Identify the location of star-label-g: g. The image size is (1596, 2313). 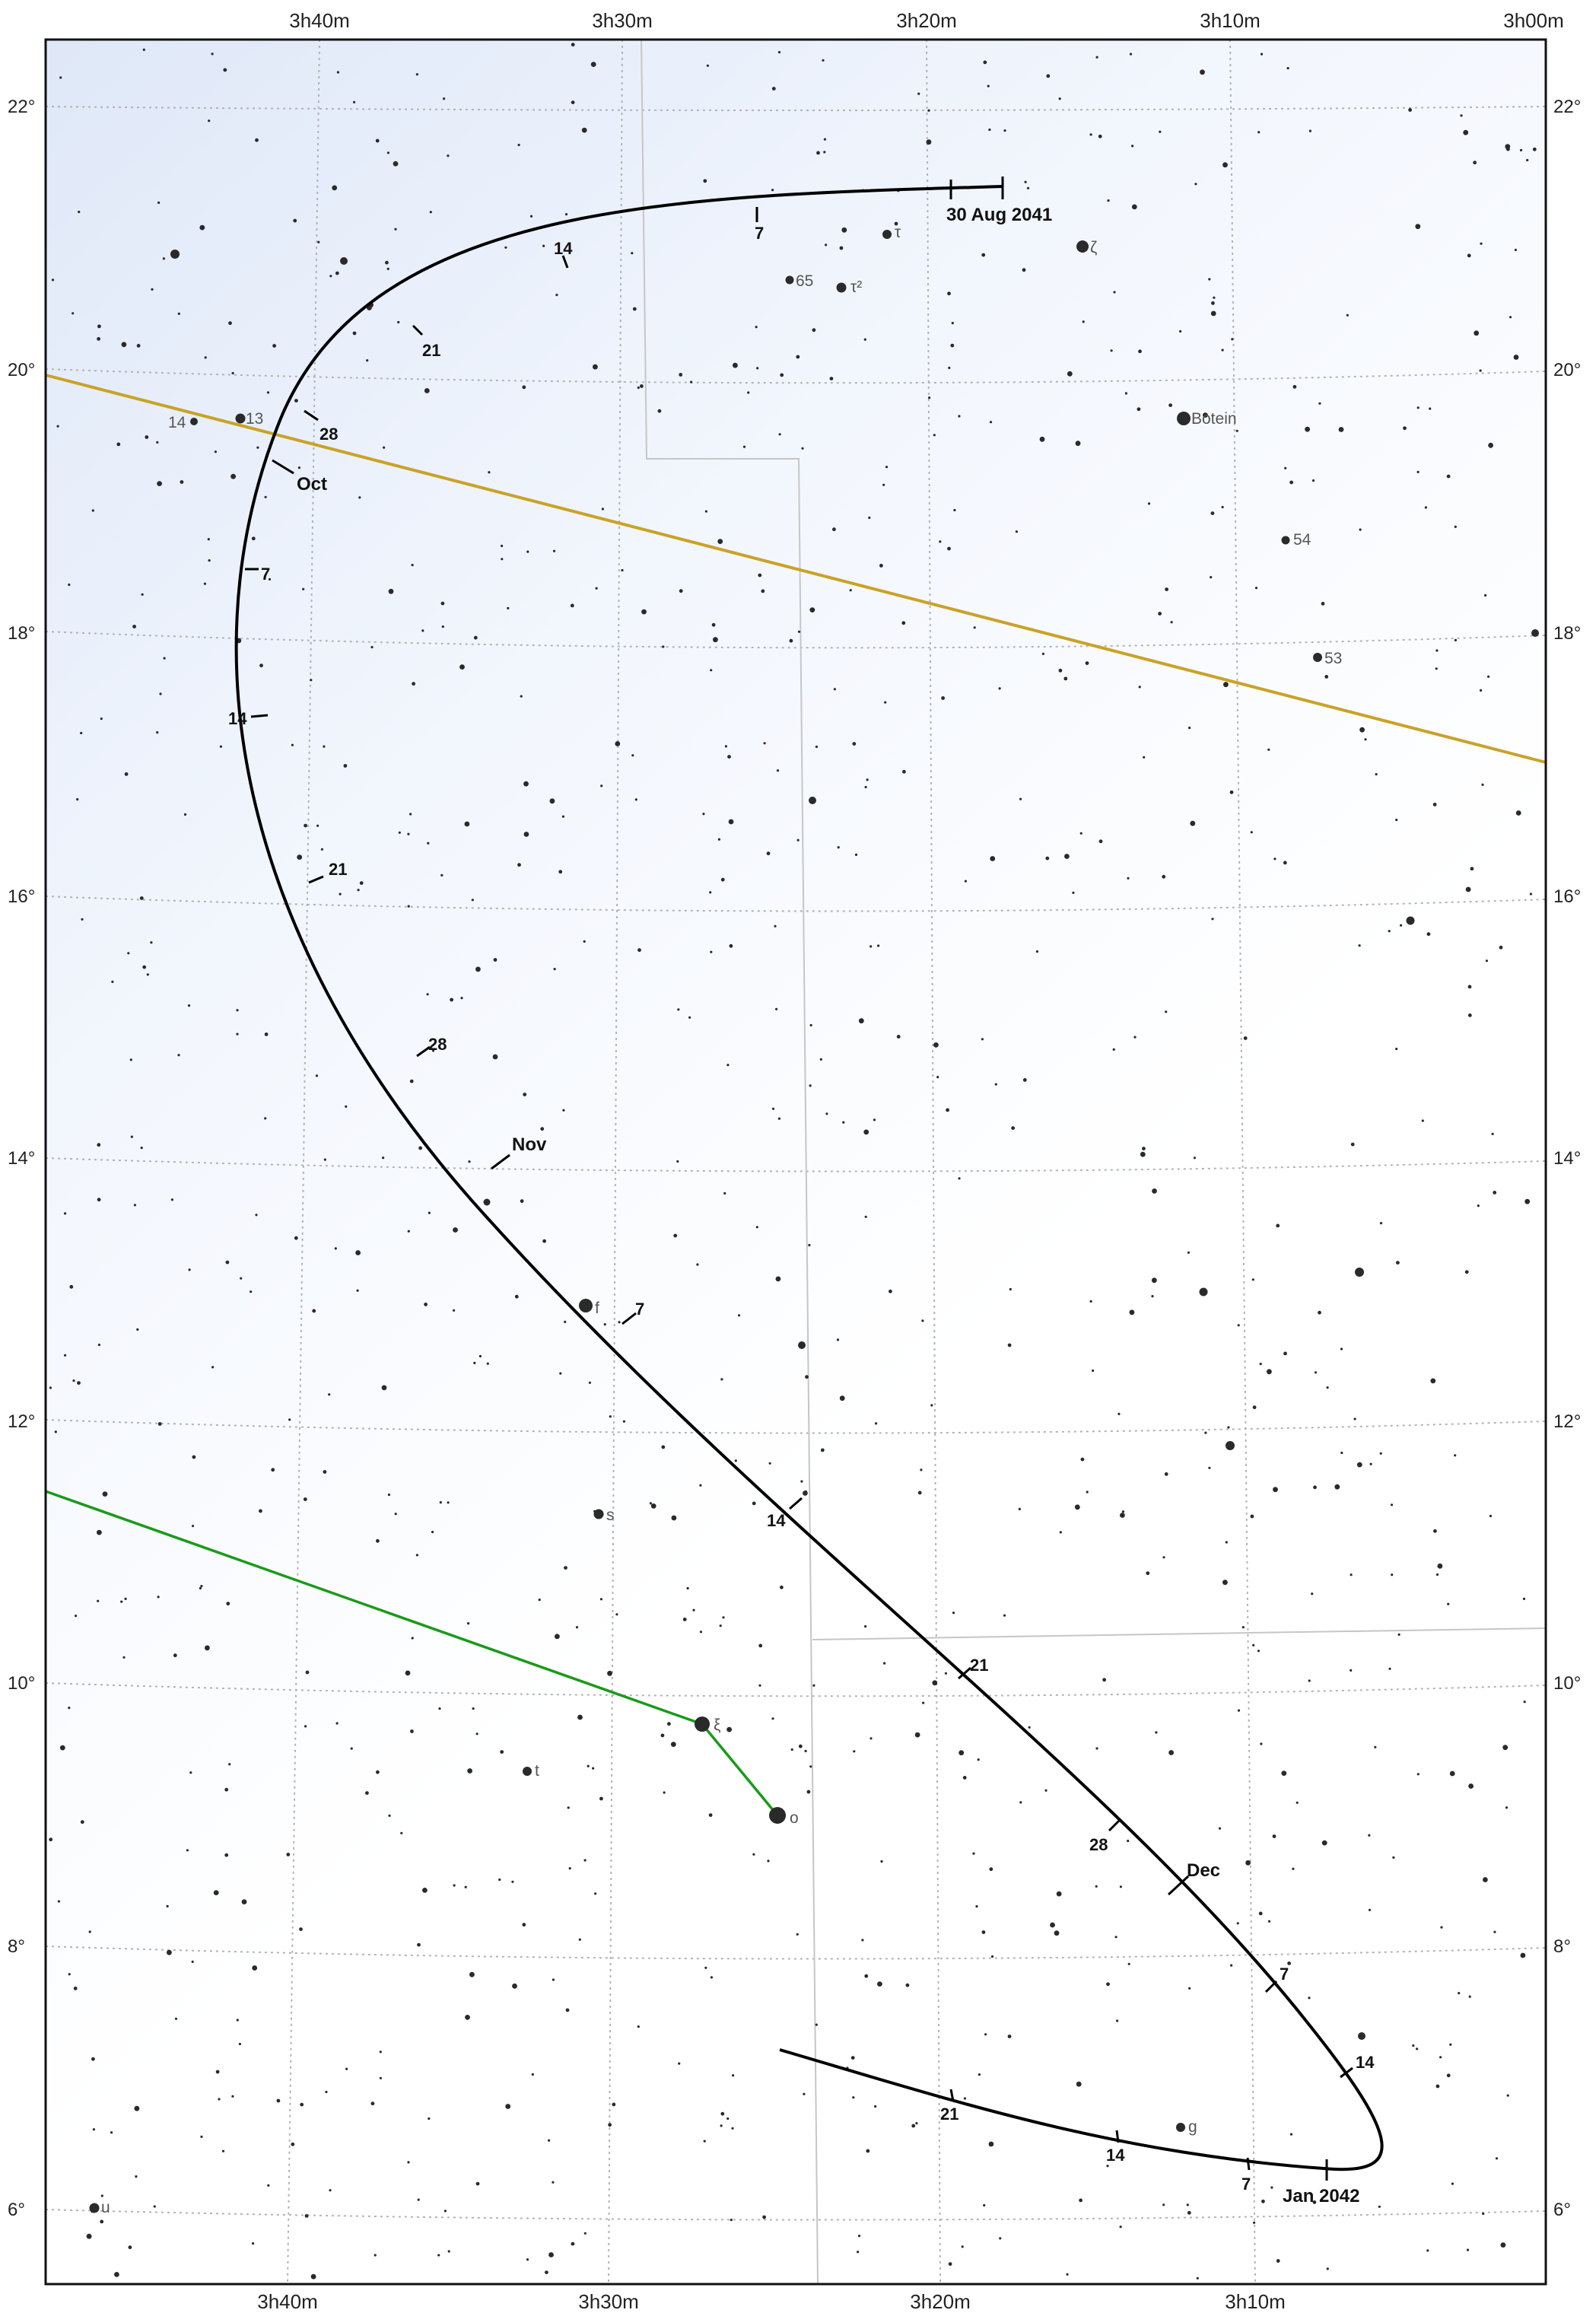
(1192, 2127).